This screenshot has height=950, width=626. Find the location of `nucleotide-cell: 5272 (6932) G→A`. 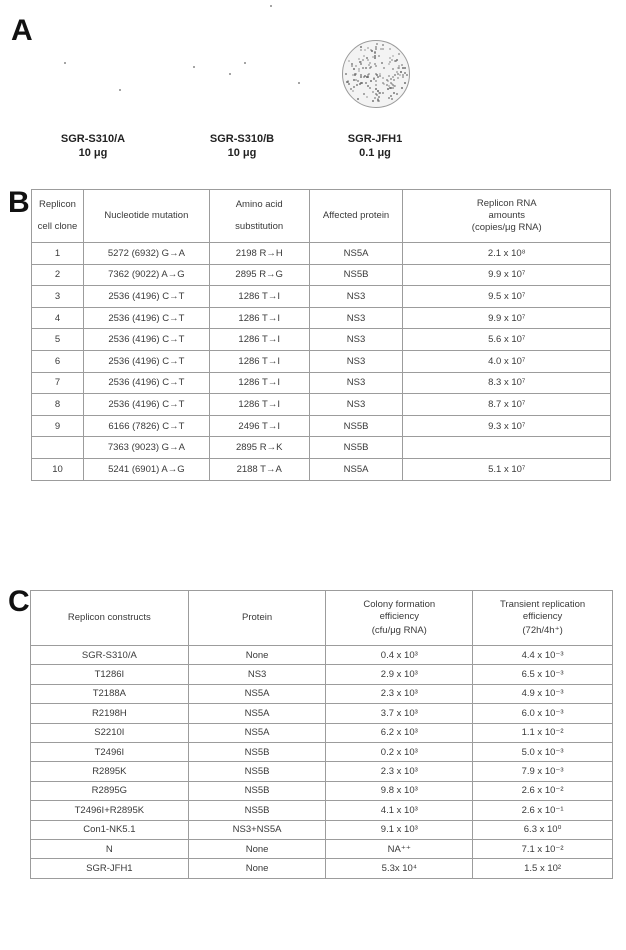

nucleotide-cell: 5272 (6932) G→A is located at coordinates (146, 253).